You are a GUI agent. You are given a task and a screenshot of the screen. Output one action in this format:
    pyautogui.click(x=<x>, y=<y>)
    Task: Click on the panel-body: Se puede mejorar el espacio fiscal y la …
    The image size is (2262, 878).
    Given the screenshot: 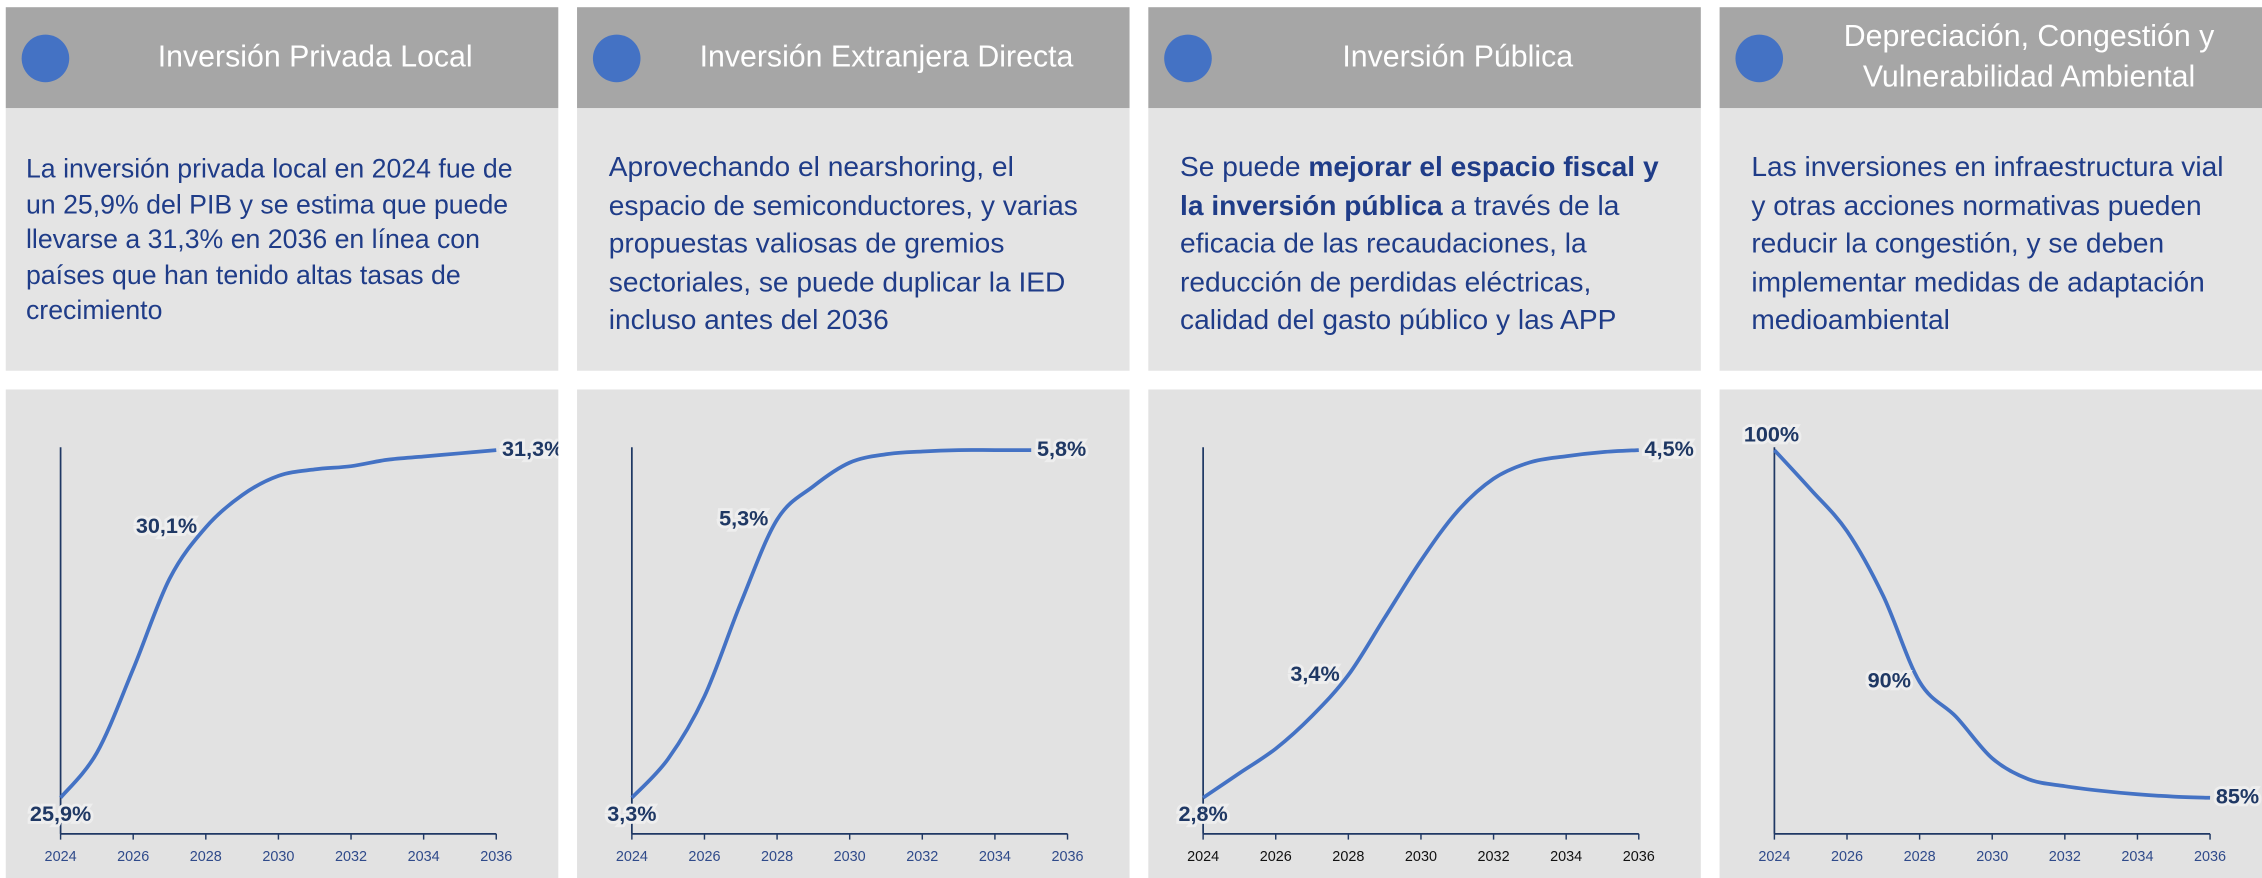 What is the action you would take?
    pyautogui.click(x=1424, y=239)
    